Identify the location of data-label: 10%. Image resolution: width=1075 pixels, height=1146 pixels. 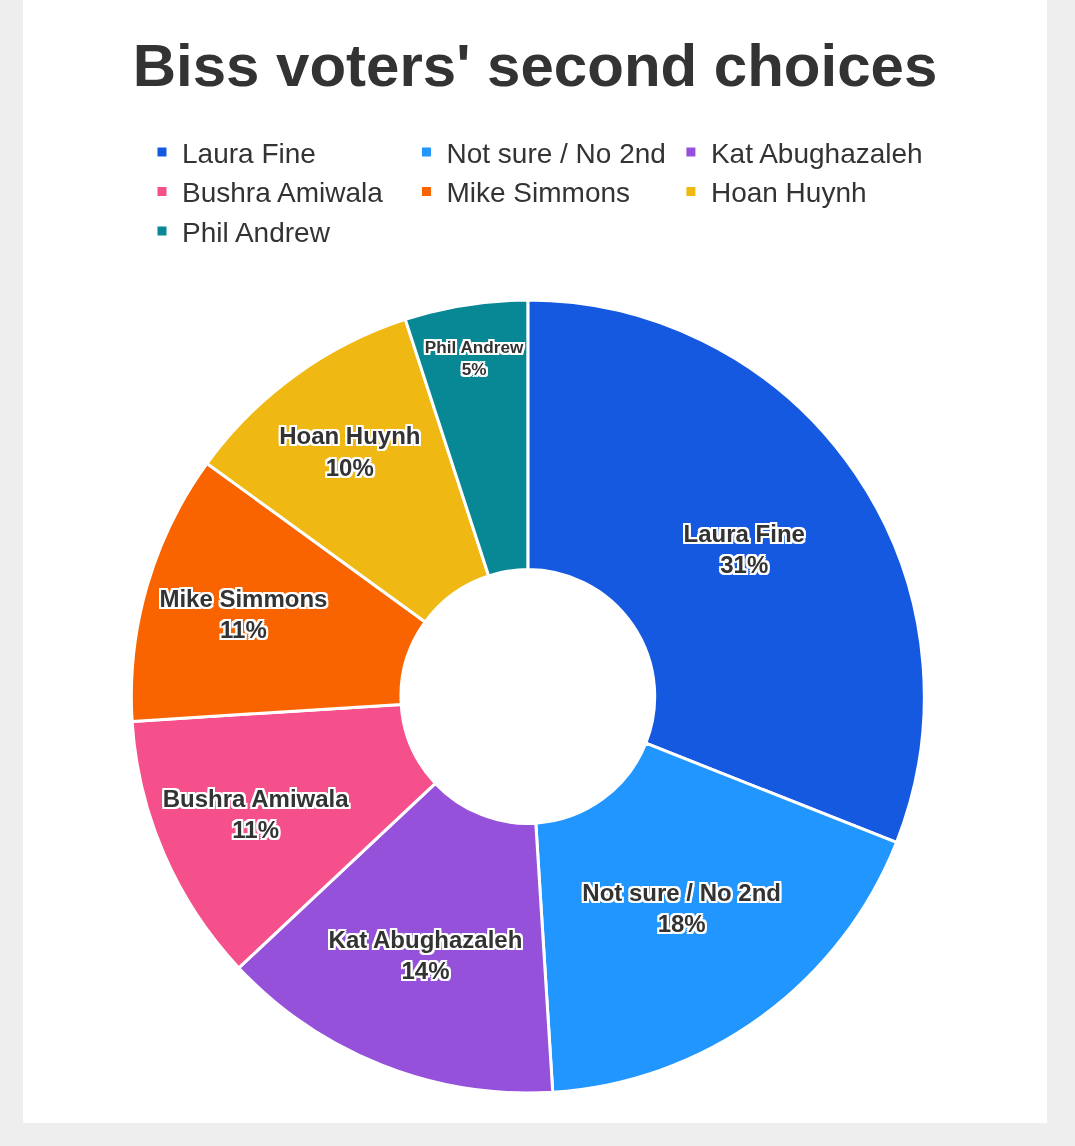
(349, 467).